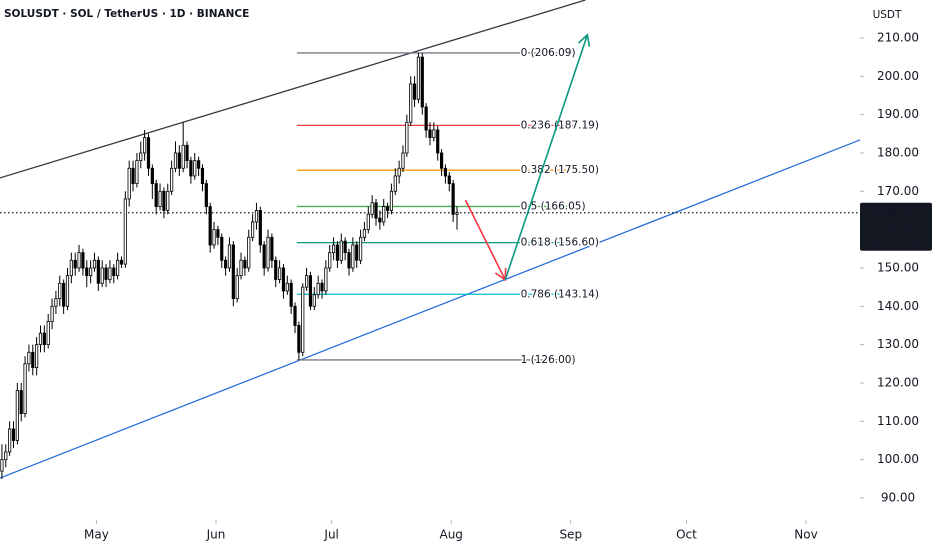  I want to click on y-tick-label: 90.00, so click(898, 497).